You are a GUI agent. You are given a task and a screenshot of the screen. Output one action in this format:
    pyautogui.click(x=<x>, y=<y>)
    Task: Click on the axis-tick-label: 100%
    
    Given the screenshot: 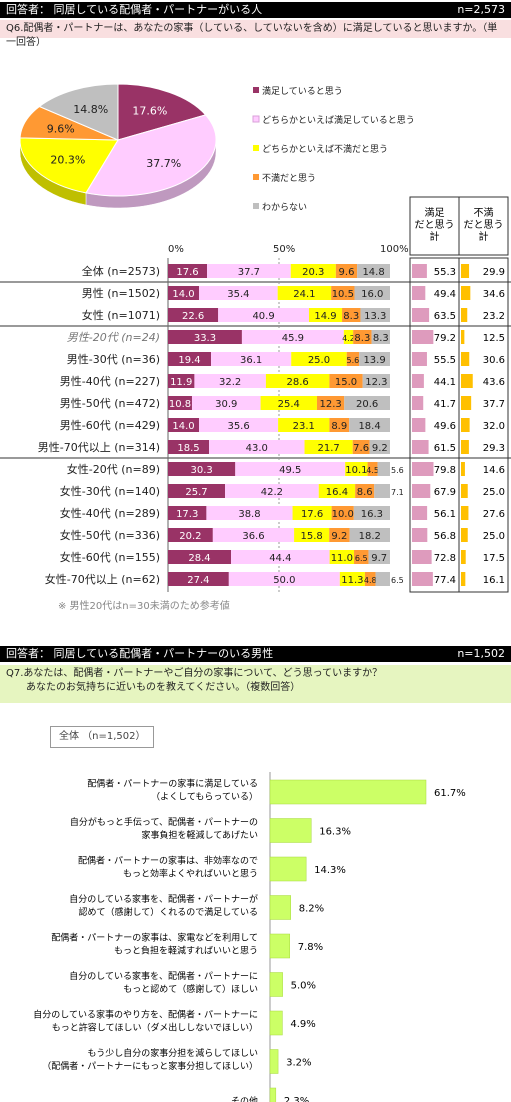 What is the action you would take?
    pyautogui.click(x=394, y=249)
    